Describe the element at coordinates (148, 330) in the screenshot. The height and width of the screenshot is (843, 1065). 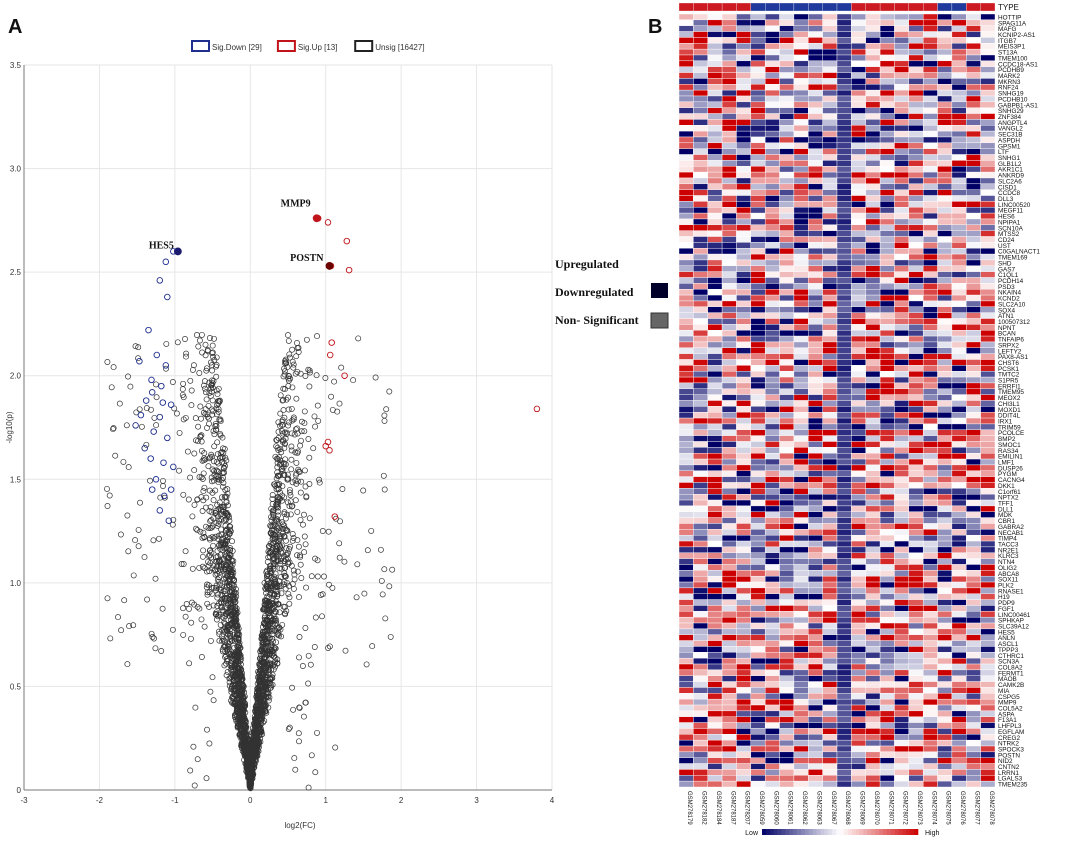
I see `data-point` at that location.